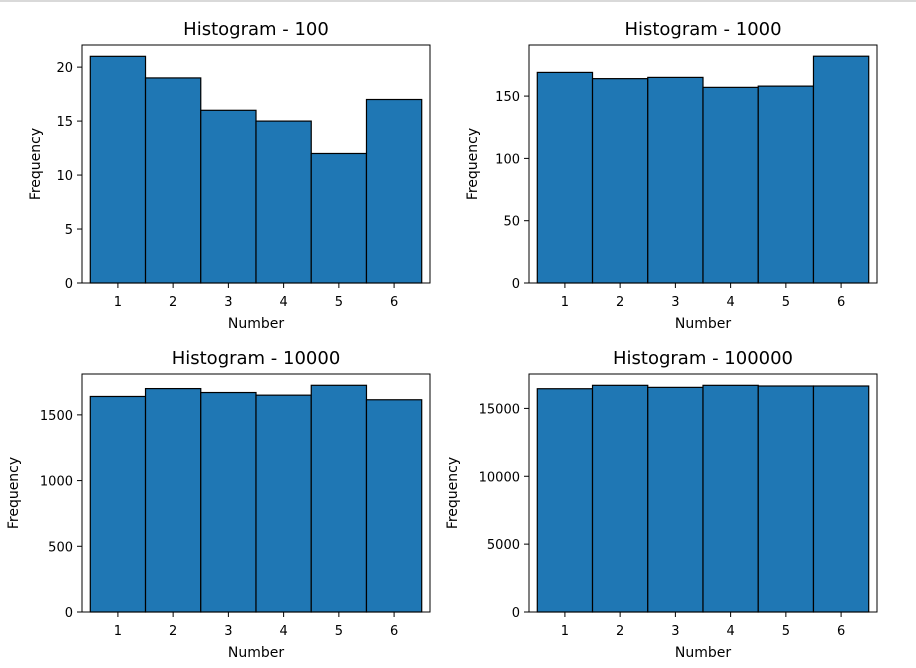 Image resolution: width=916 pixels, height=668 pixels. I want to click on x-tick-label-1-1: 1, so click(118, 302).